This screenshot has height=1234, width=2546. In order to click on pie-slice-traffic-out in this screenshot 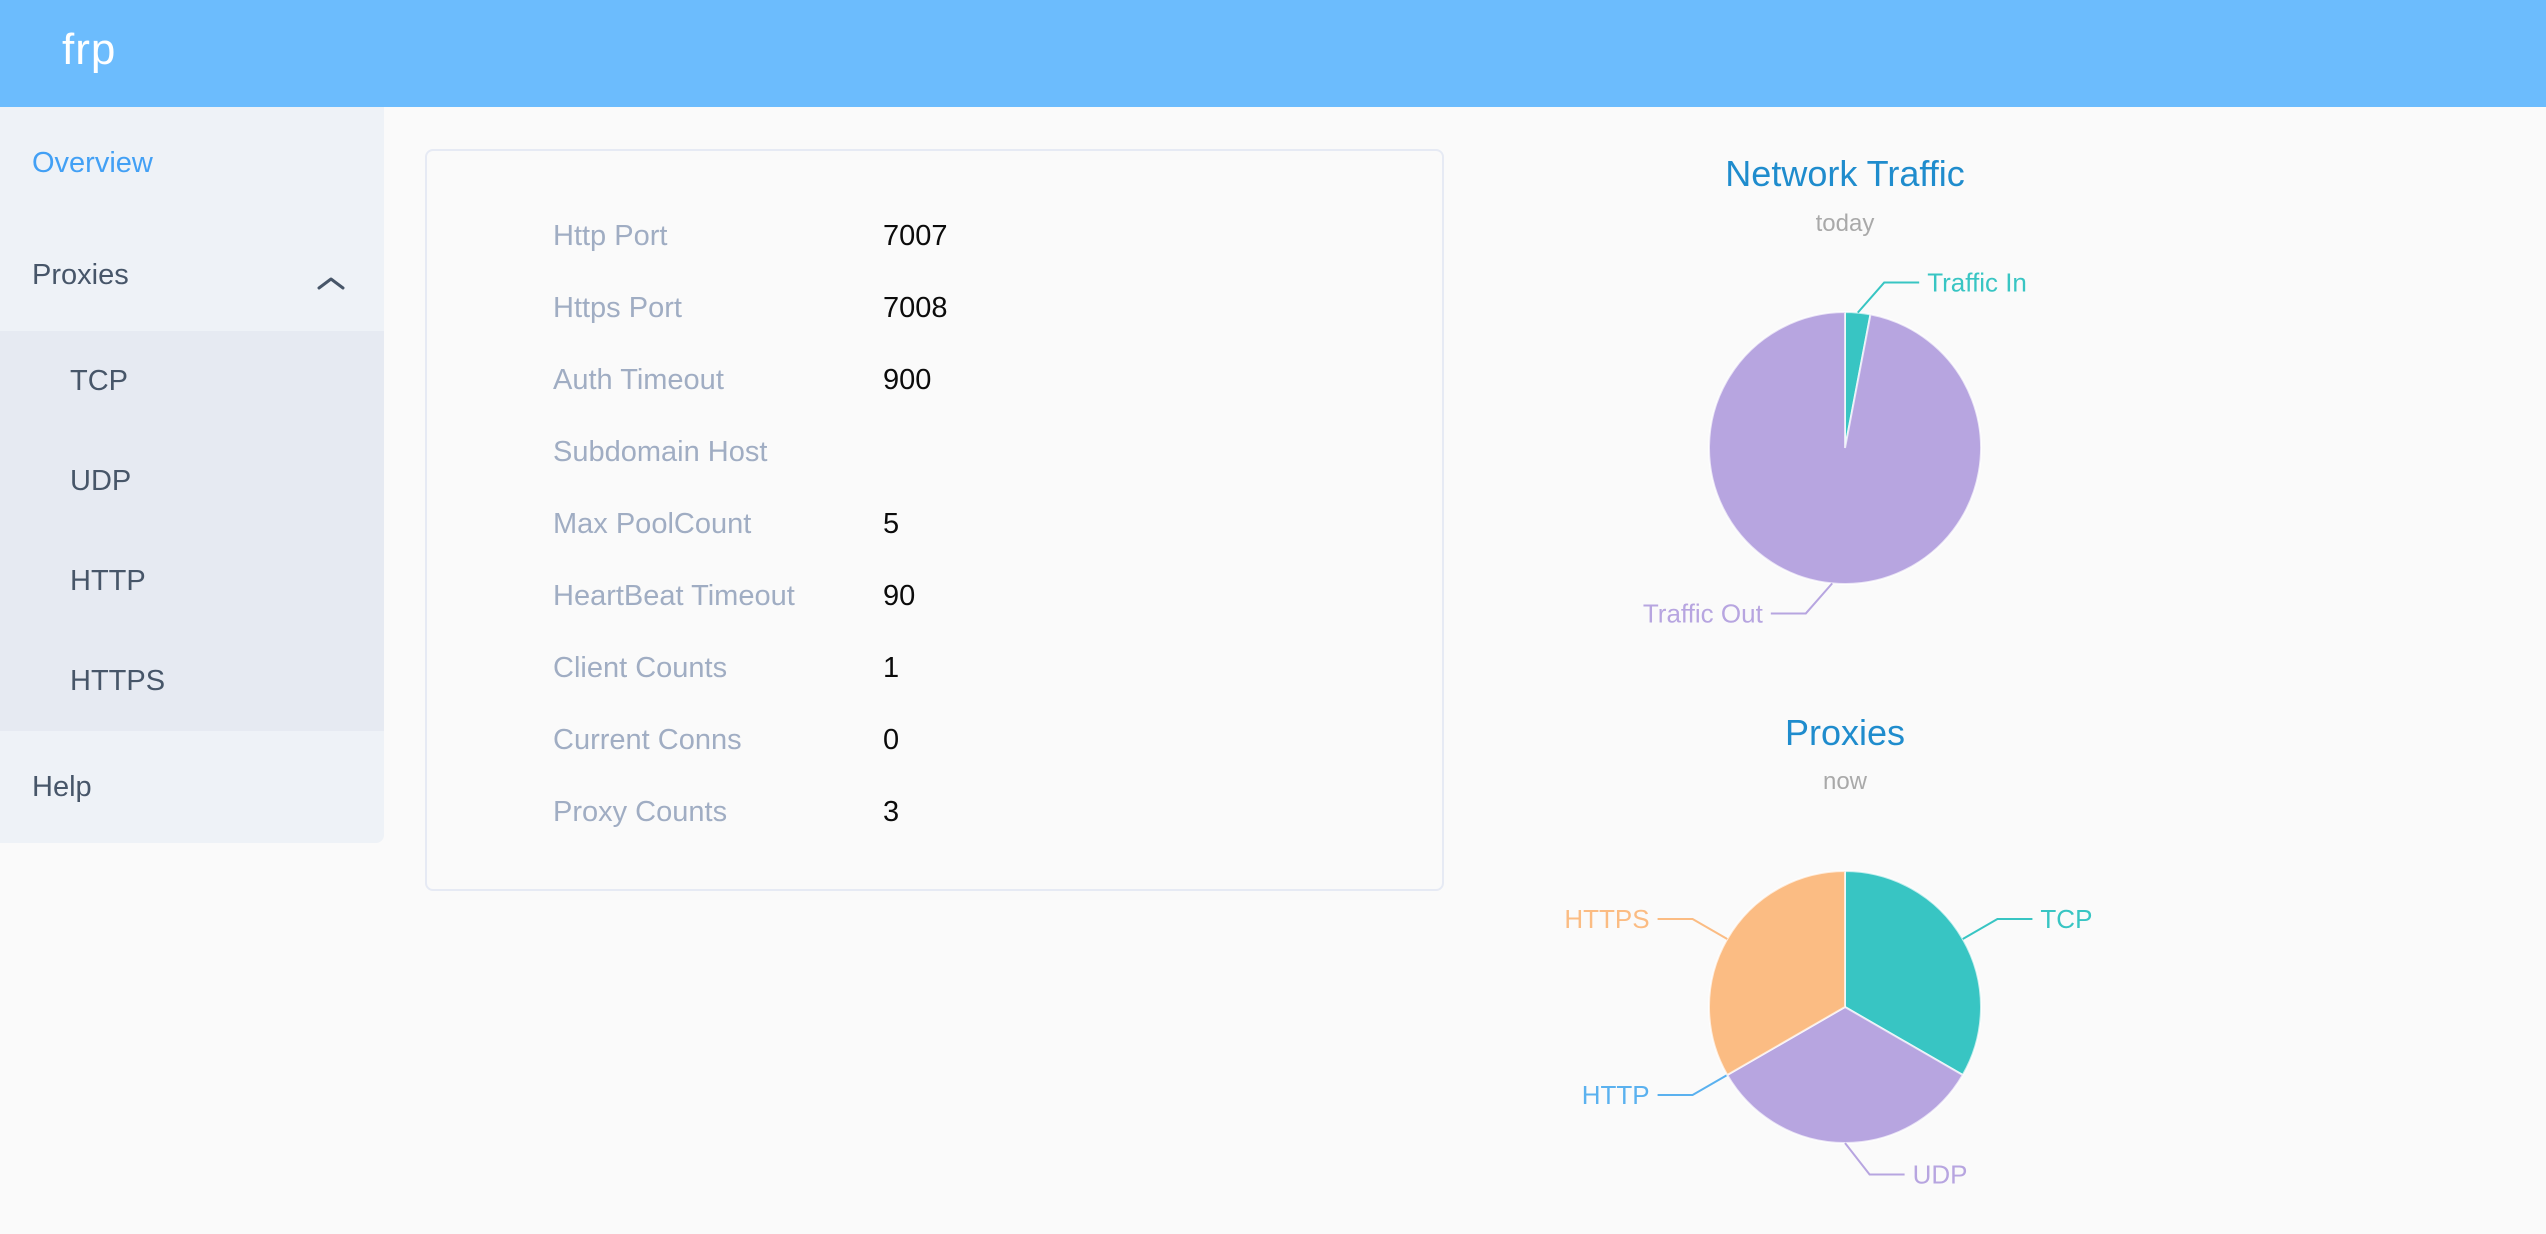, I will do `click(1845, 447)`.